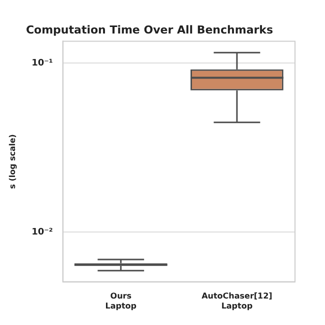 The width and height of the screenshot is (325, 325). What do you see at coordinates (42, 63) in the screenshot?
I see `y-tick-label: 10⁻¹` at bounding box center [42, 63].